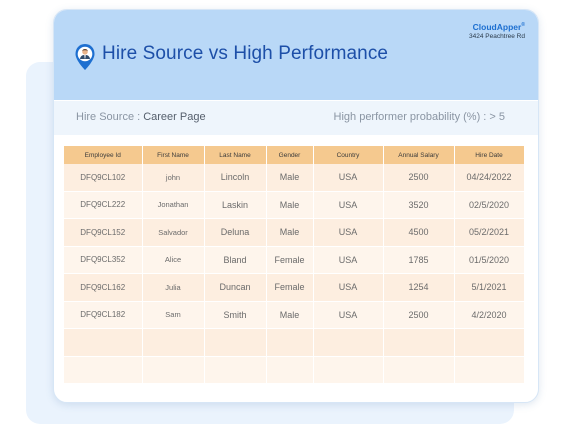 The image size is (564, 434). What do you see at coordinates (489, 287) in the screenshot?
I see `cell-hire-date: 5/1/2021` at bounding box center [489, 287].